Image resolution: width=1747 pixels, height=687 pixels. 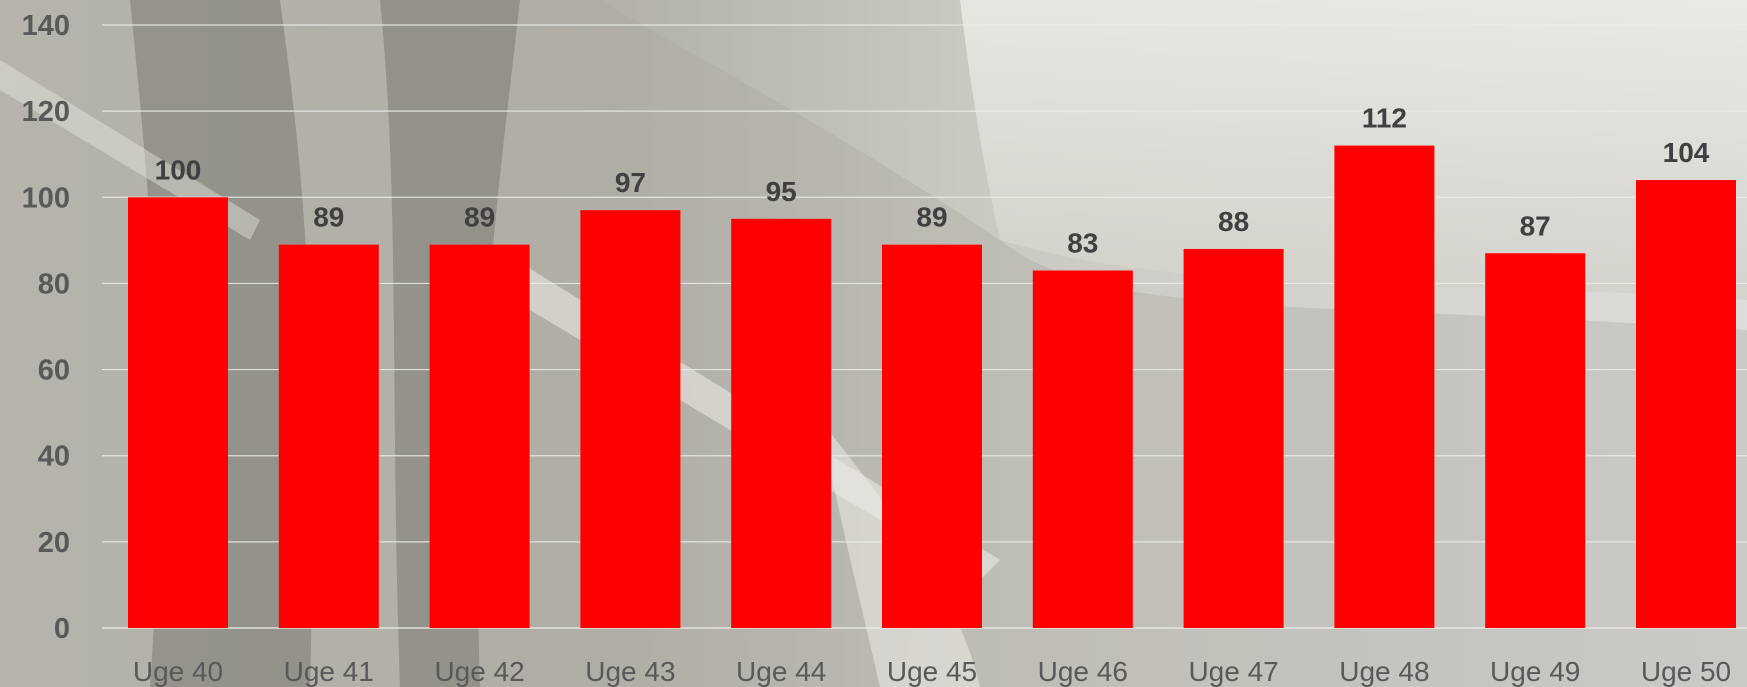 What do you see at coordinates (54, 457) in the screenshot?
I see `y-tick-label: 40` at bounding box center [54, 457].